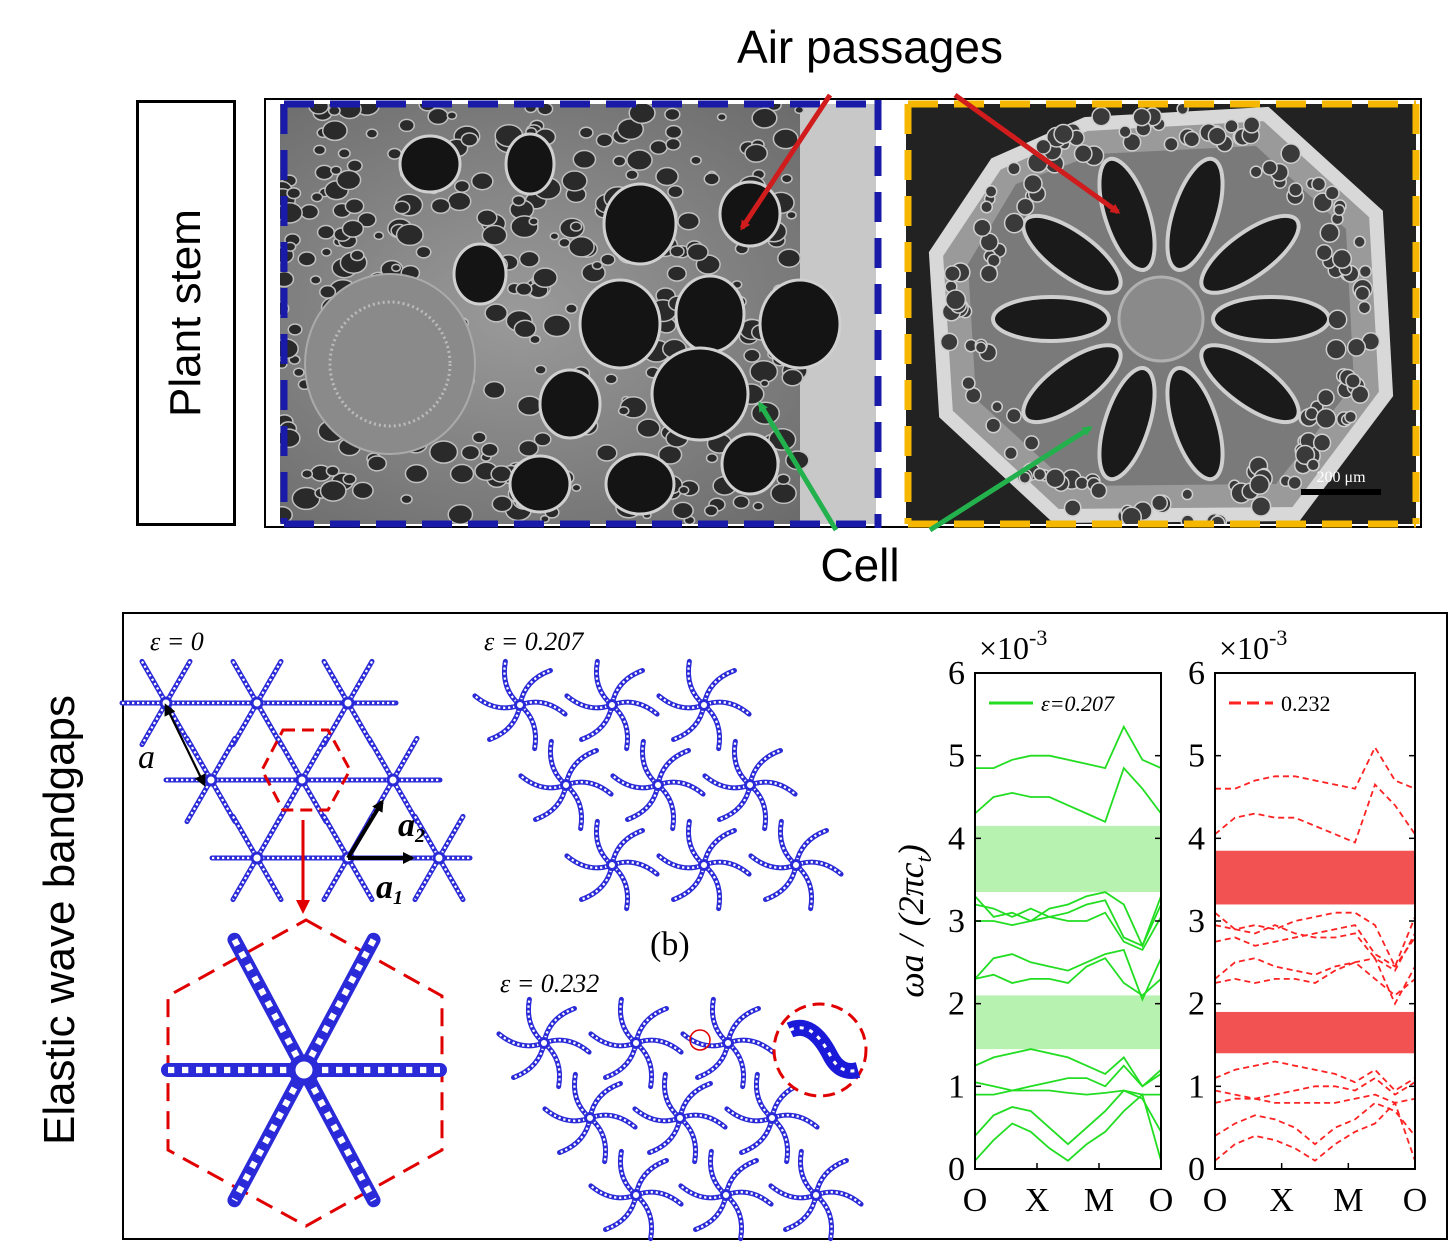 The height and width of the screenshot is (1252, 1451). I want to click on y-tick-label: 2, so click(1196, 1004).